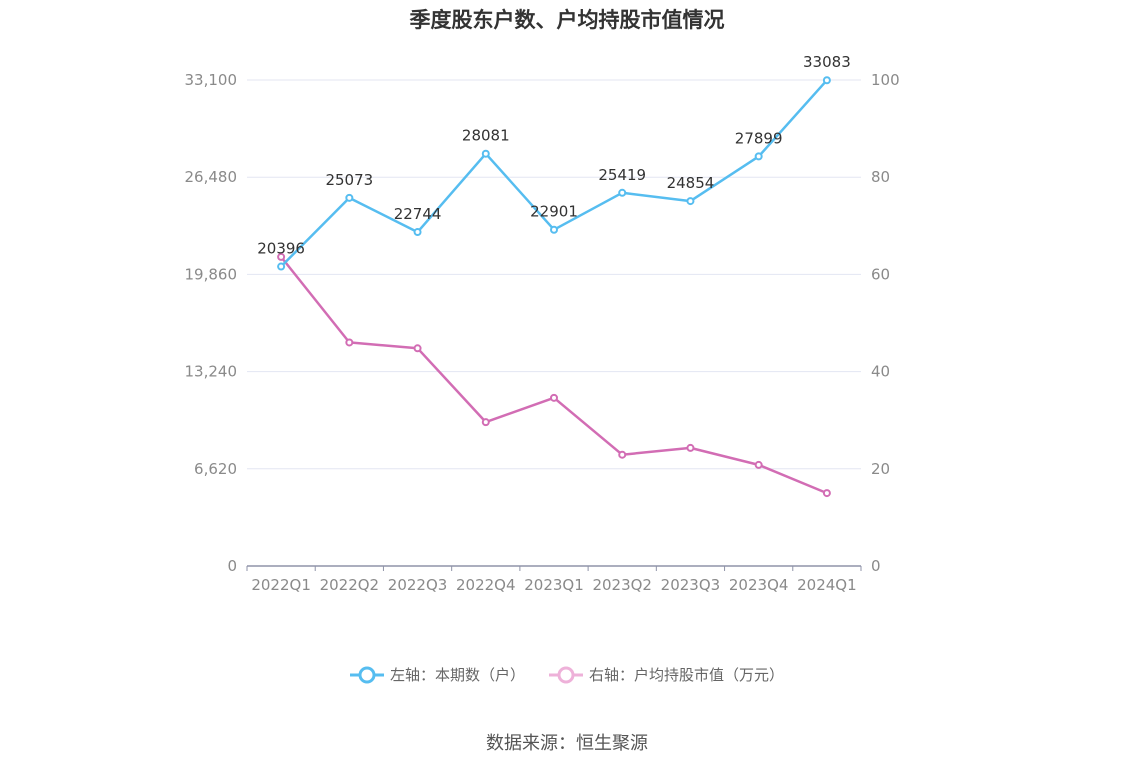  What do you see at coordinates (486, 136) in the screenshot?
I see `data-label: 28081` at bounding box center [486, 136].